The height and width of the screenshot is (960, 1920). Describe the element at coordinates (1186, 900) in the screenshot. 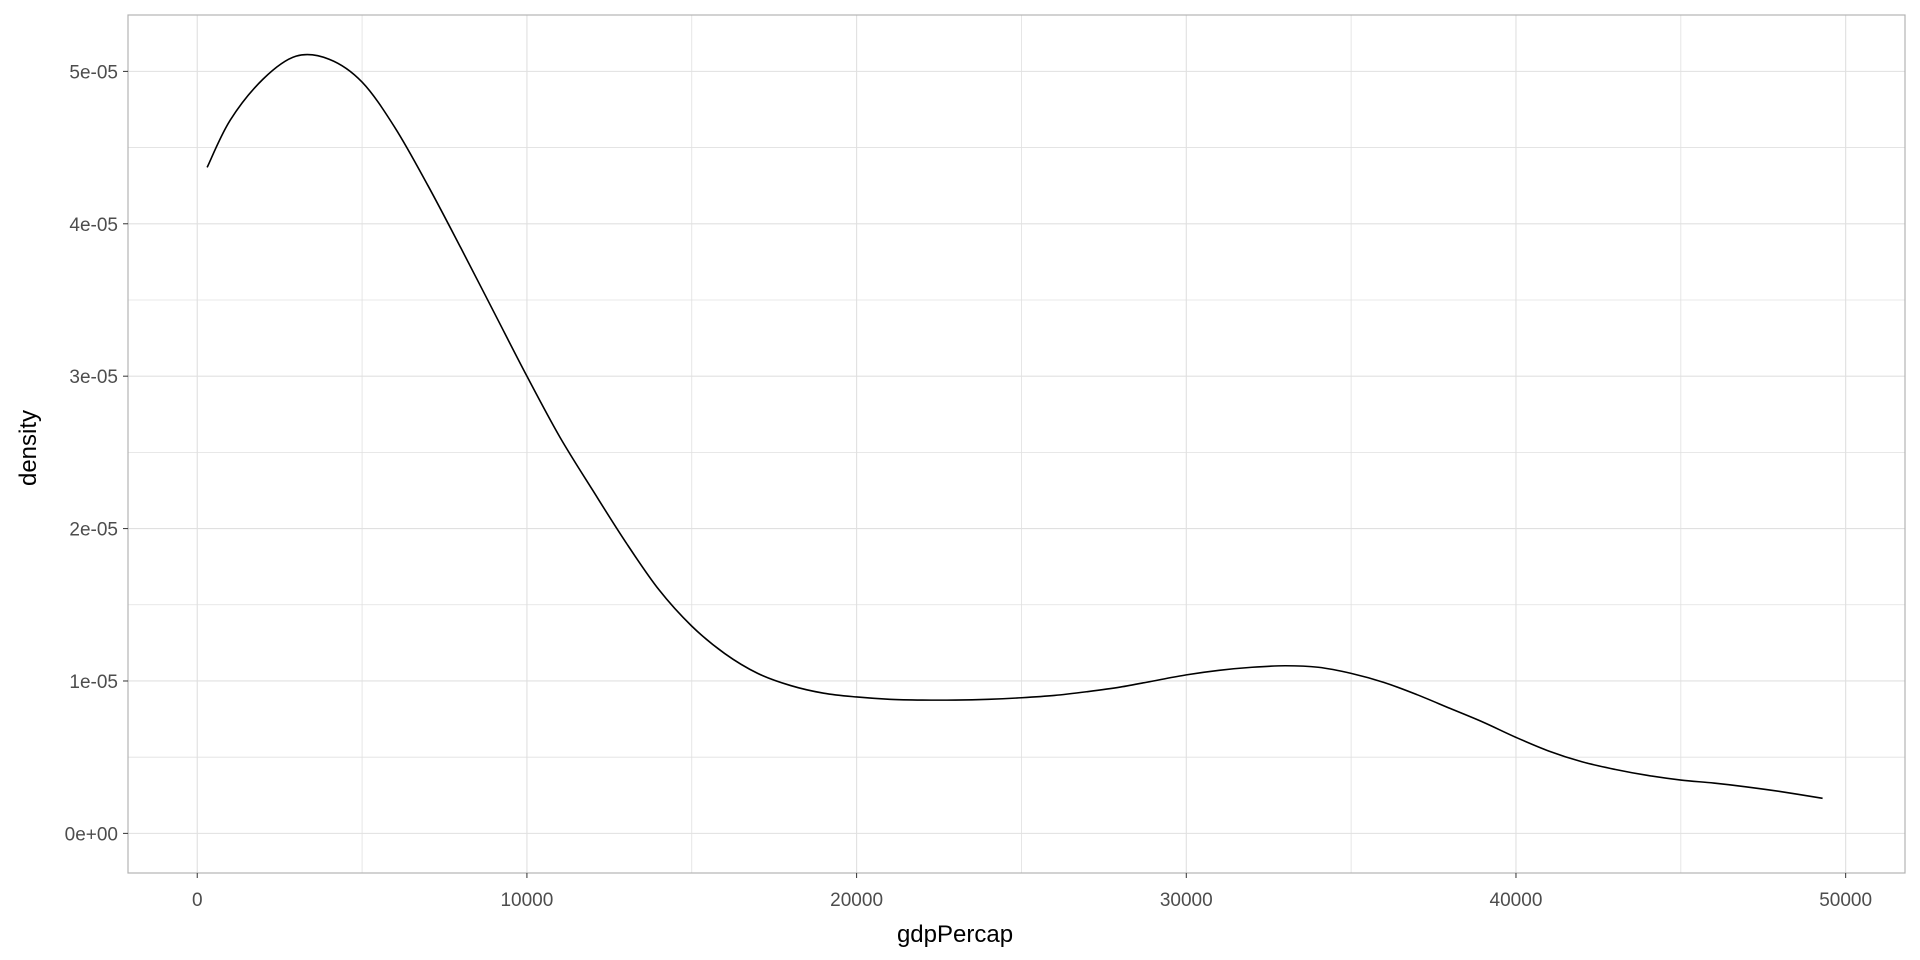

I see `x-tick-label: 30000` at that location.